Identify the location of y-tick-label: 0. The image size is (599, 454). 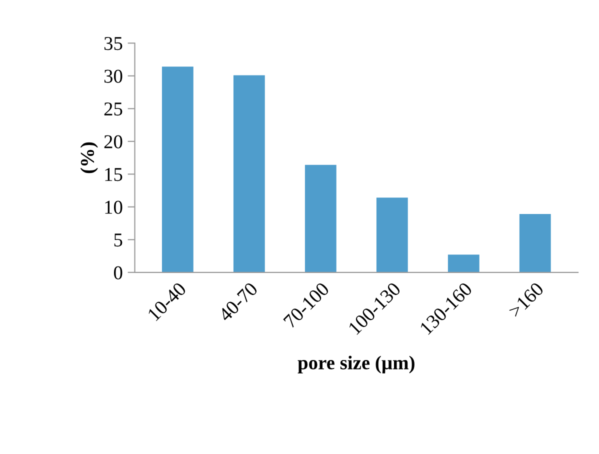
(118, 273).